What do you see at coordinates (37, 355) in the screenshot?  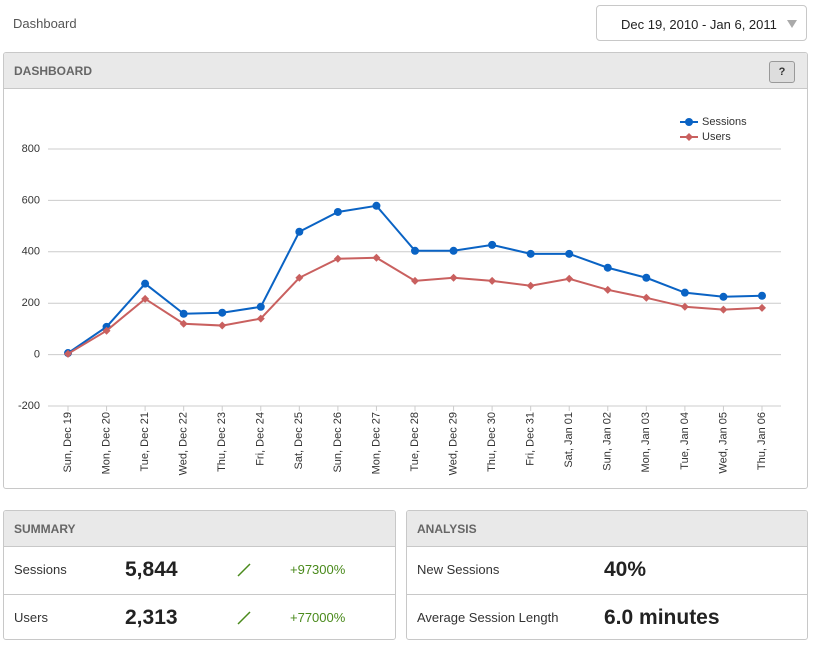 I see `y-tick-label: 0` at bounding box center [37, 355].